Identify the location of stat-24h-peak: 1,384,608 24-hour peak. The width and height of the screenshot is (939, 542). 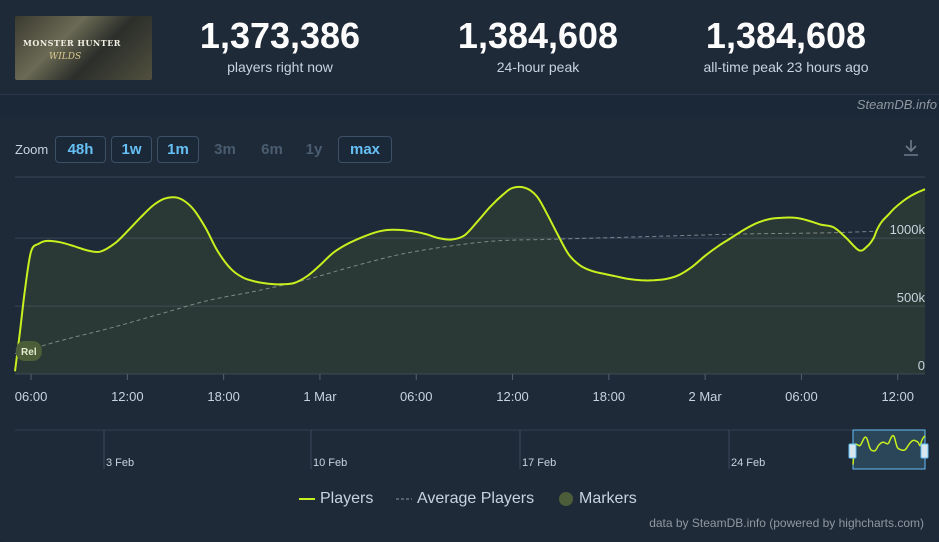
(538, 45).